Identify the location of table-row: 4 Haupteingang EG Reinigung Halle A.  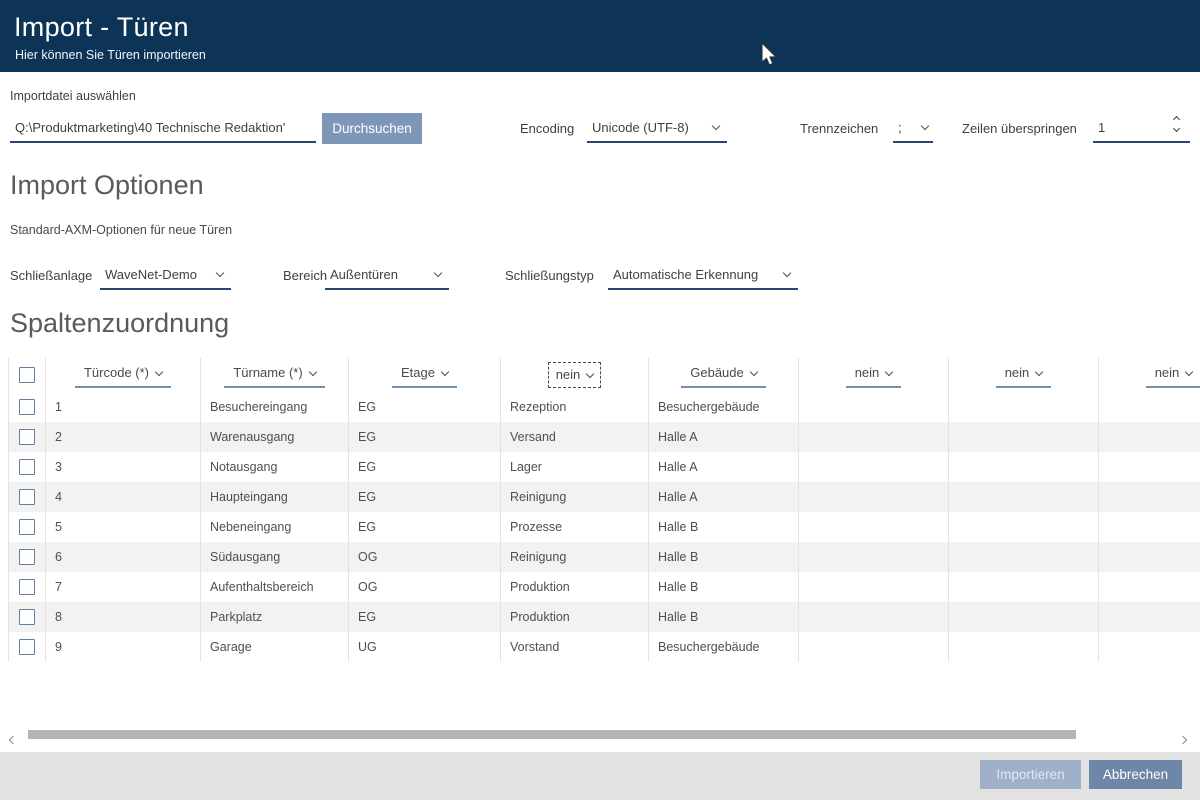
(604, 497).